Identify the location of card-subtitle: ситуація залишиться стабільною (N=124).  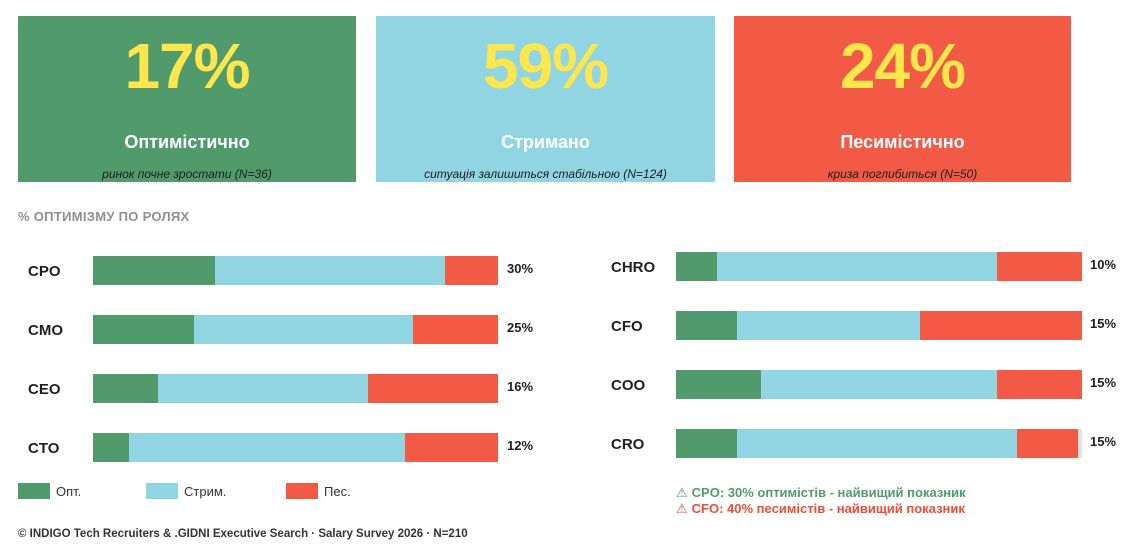
(545, 174).